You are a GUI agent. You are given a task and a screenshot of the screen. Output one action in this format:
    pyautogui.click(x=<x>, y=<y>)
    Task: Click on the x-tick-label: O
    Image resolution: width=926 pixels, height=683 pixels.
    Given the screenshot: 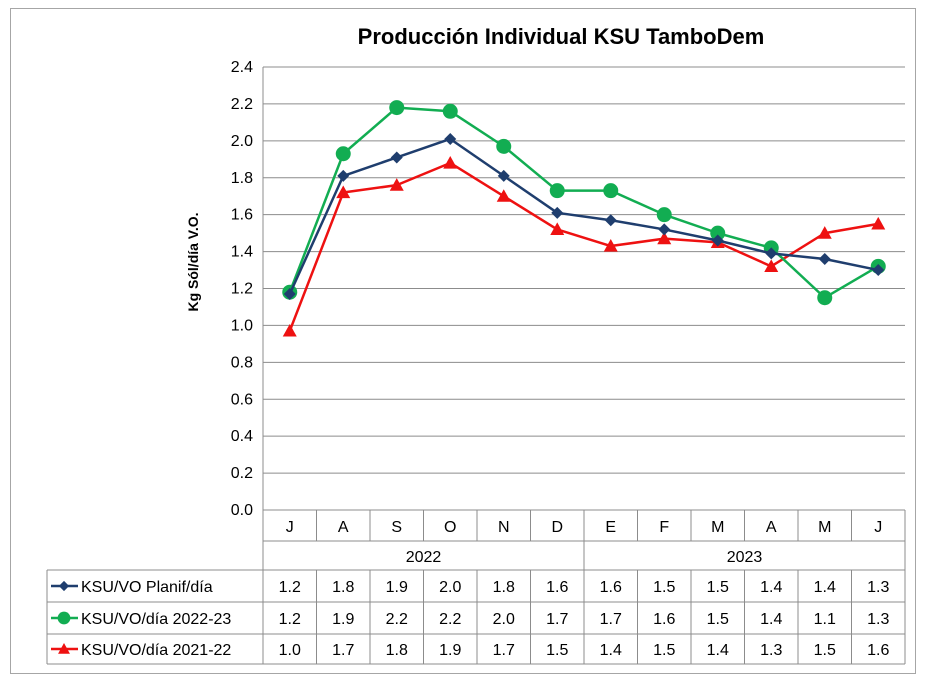 What is the action you would take?
    pyautogui.click(x=450, y=527)
    